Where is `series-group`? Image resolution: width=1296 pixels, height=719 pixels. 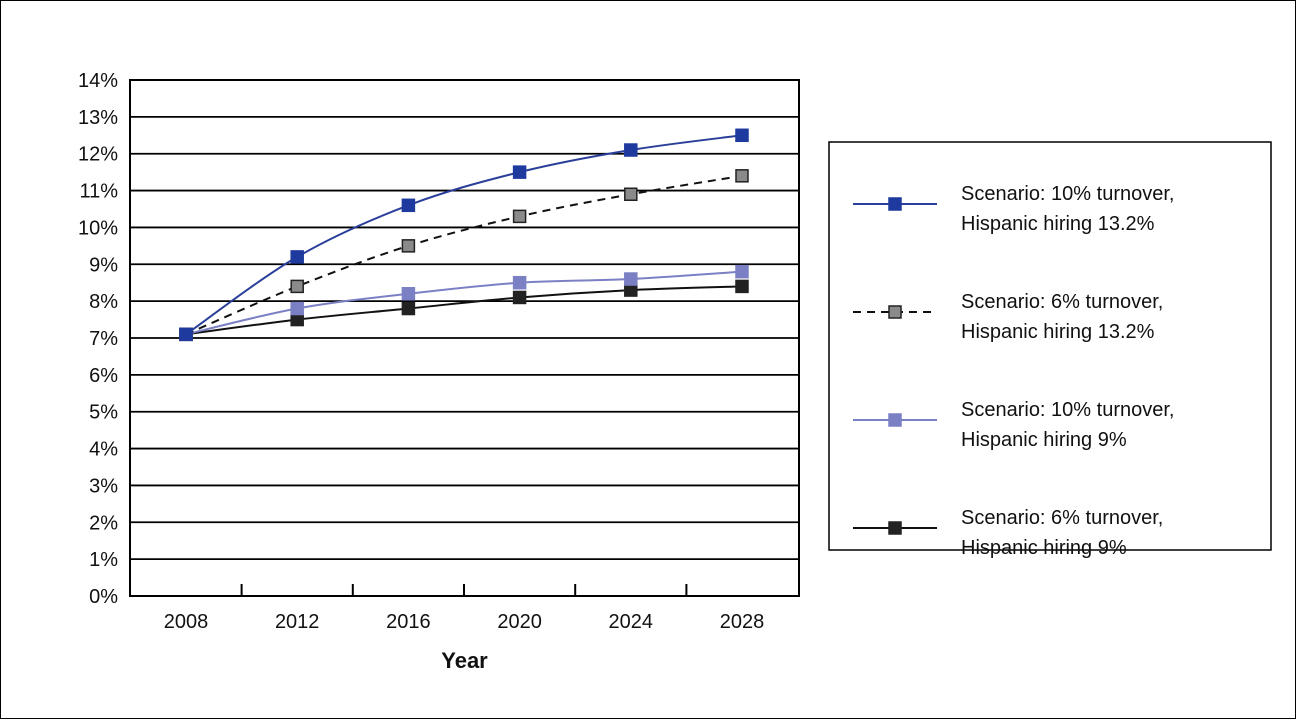 series-group is located at coordinates (464, 235).